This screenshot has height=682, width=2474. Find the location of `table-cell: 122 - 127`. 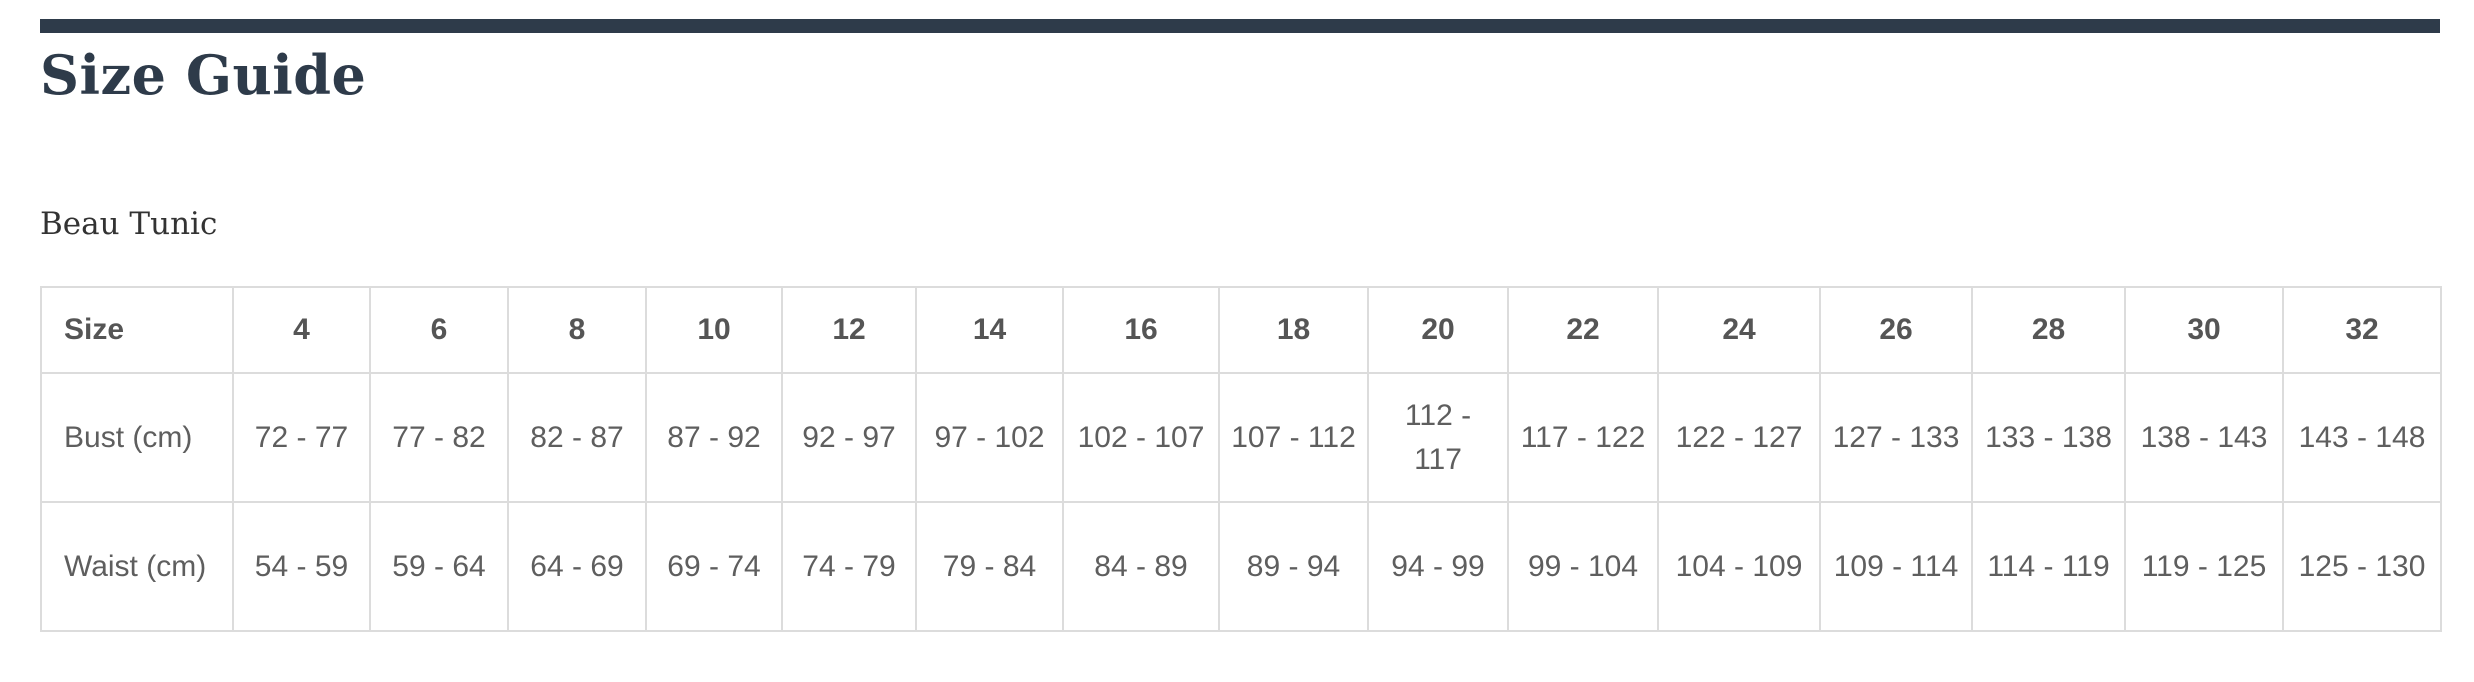

table-cell: 122 - 127 is located at coordinates (1739, 437).